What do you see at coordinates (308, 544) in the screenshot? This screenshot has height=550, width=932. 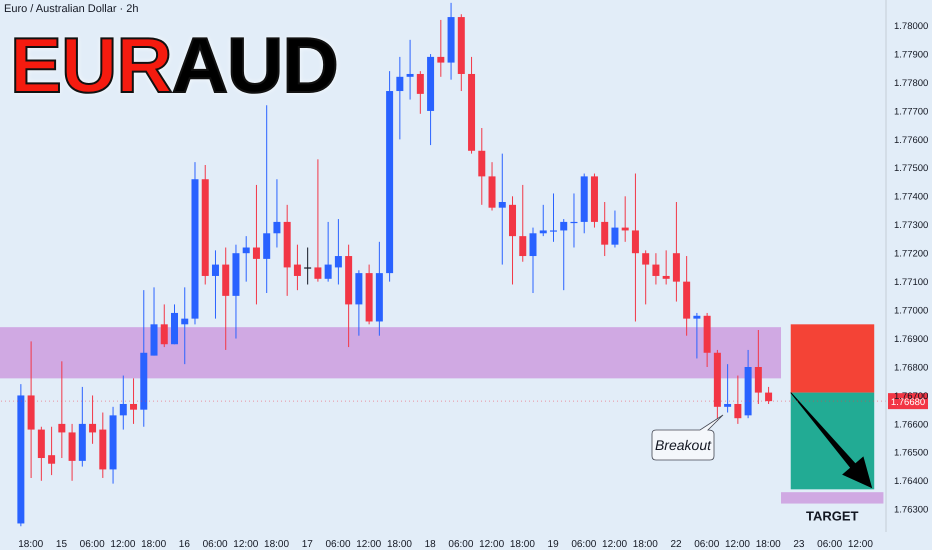 I see `x-tick-label: 17` at bounding box center [308, 544].